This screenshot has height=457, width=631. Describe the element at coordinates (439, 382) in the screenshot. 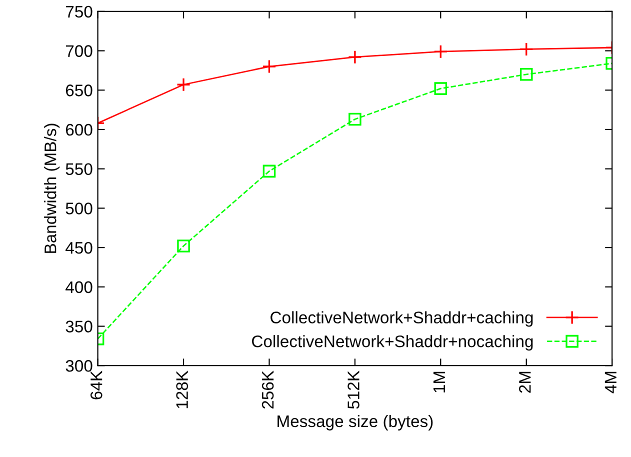

I see `x-tick-label: 1M` at that location.